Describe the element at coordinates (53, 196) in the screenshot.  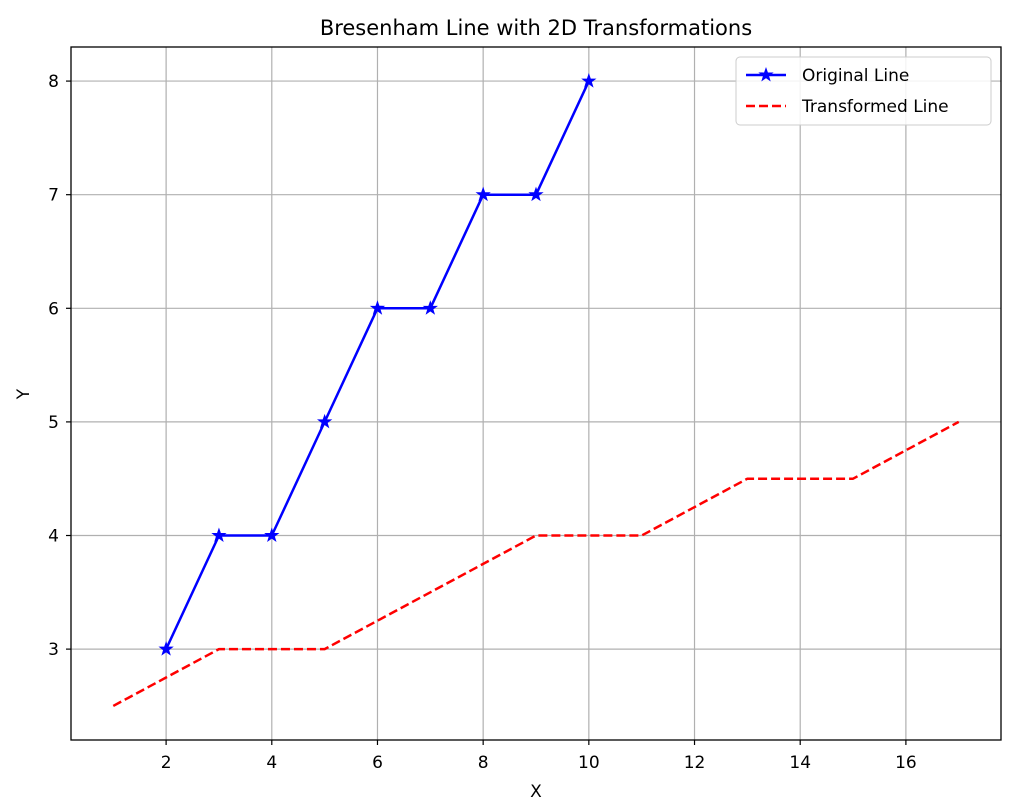
I see `y-tick-label: 7` at that location.